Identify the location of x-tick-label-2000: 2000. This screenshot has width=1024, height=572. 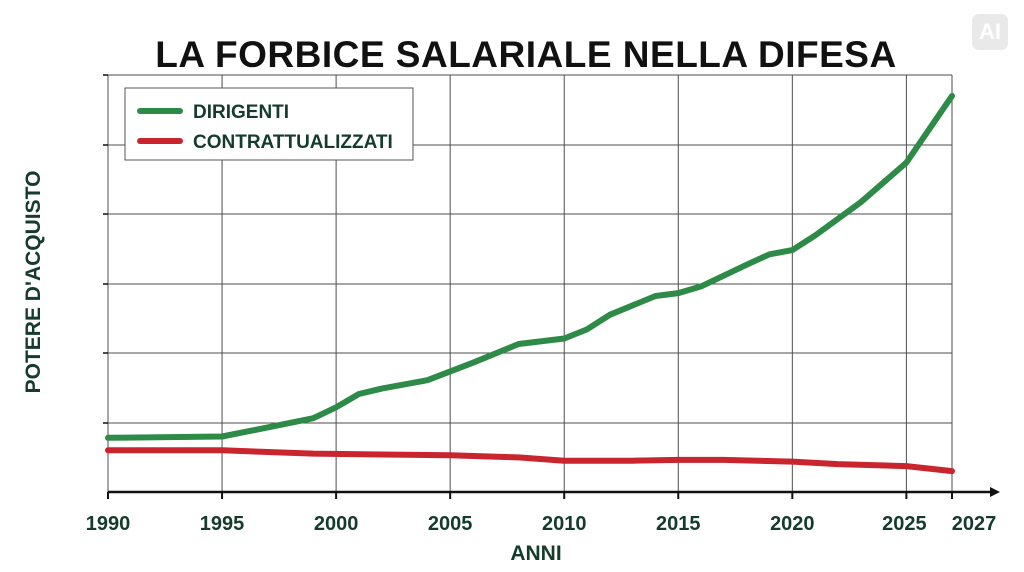
(336, 524).